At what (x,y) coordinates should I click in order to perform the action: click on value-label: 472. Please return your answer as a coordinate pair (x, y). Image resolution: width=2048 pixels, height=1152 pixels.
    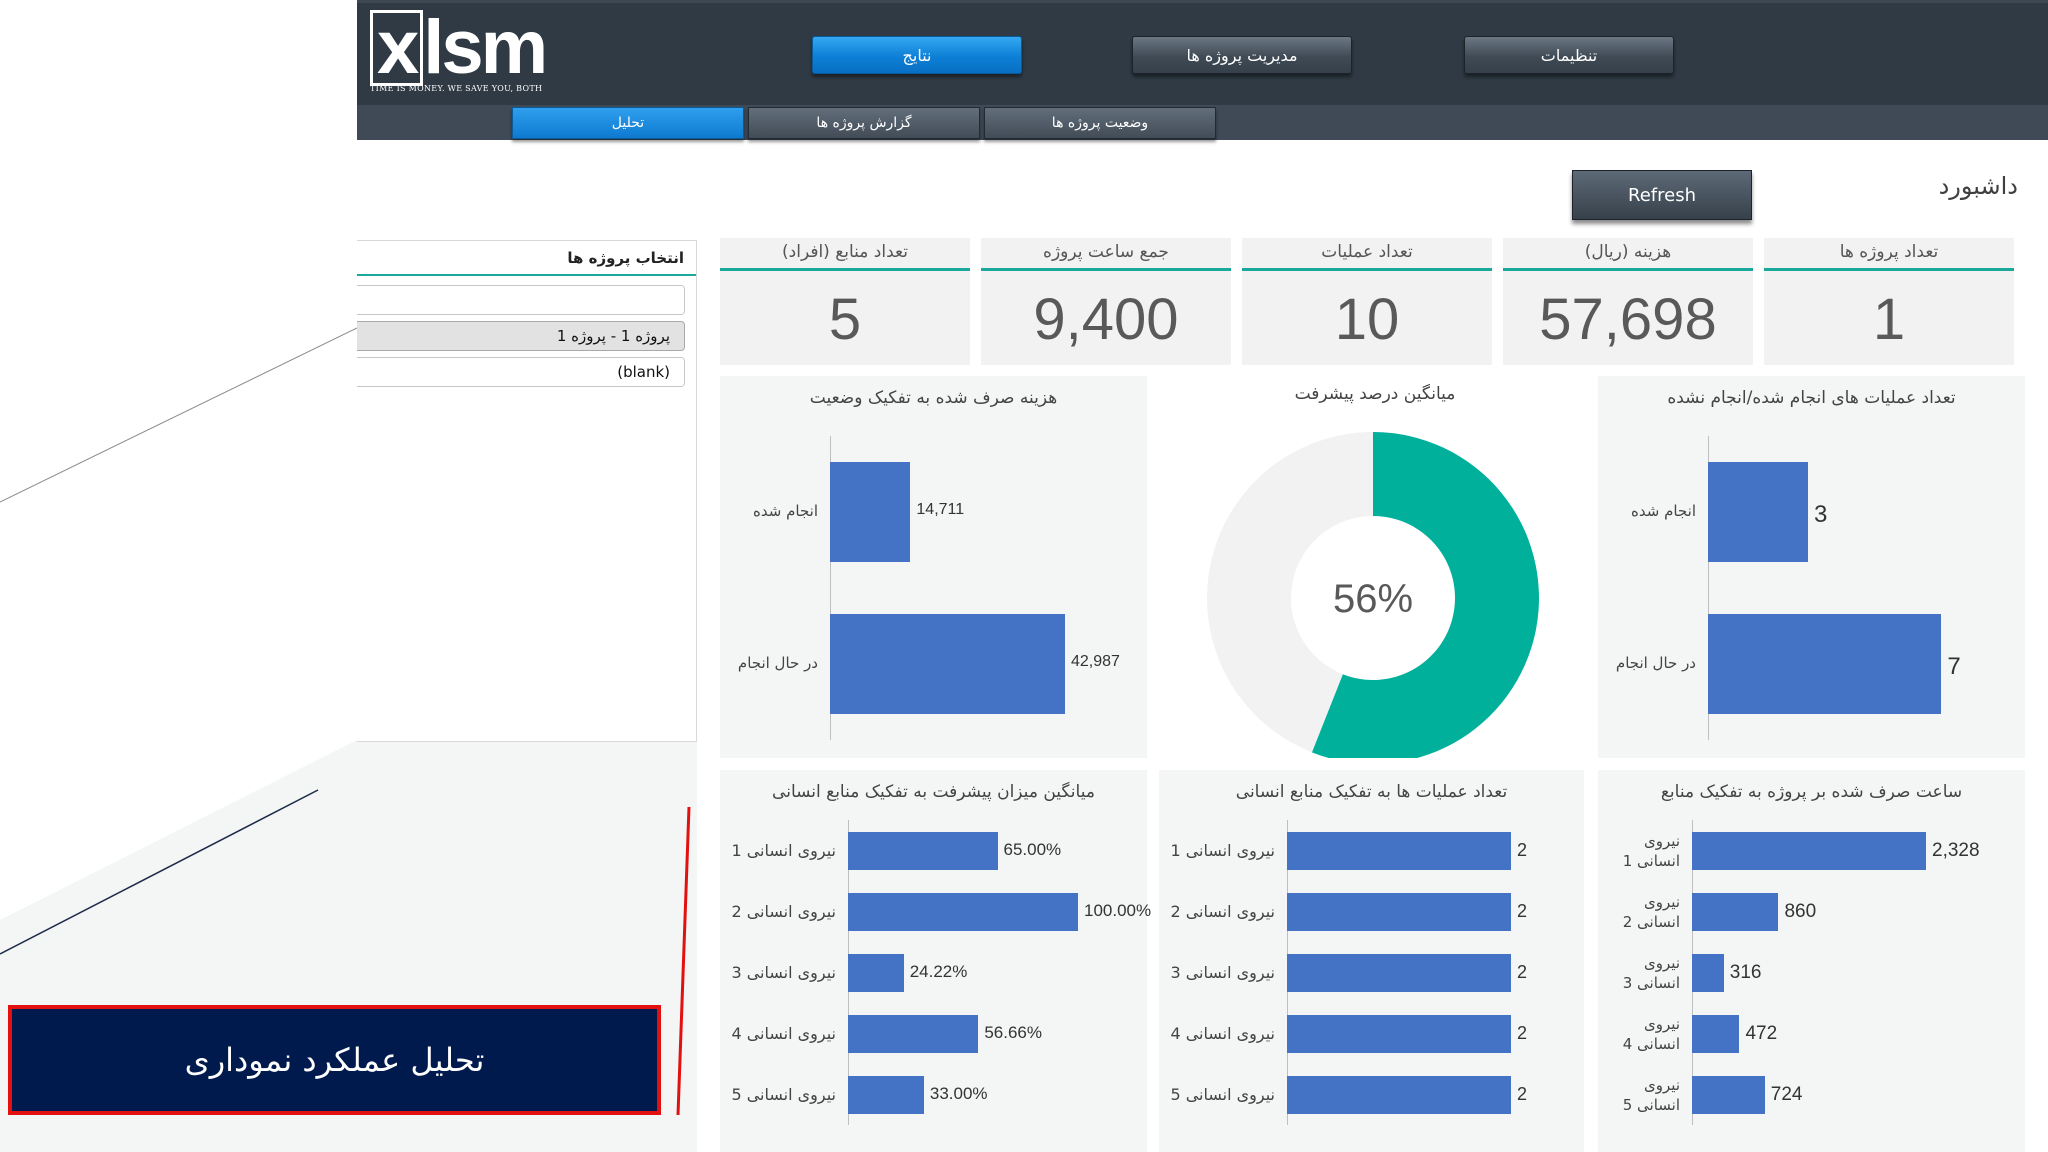
    Looking at the image, I should click on (1761, 1033).